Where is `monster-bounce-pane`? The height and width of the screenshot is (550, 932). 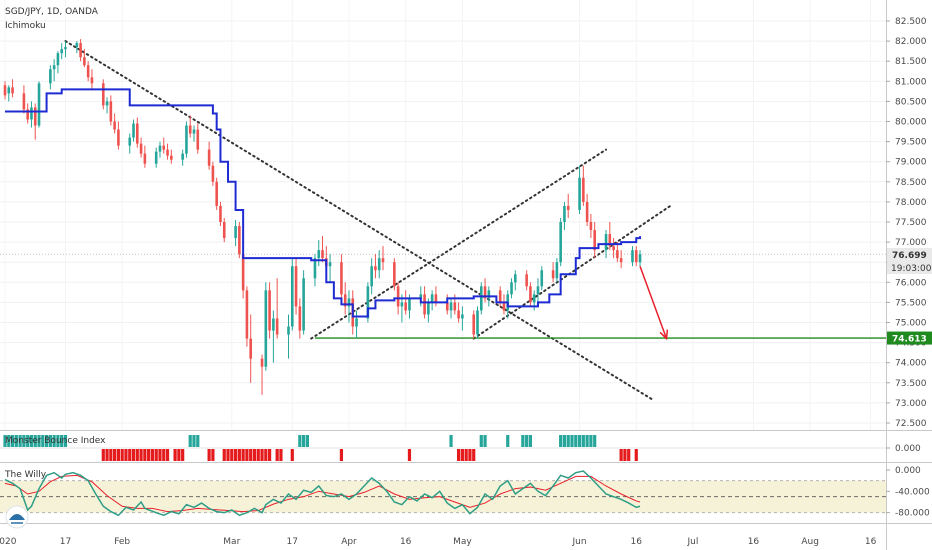
monster-bounce-pane is located at coordinates (443, 448).